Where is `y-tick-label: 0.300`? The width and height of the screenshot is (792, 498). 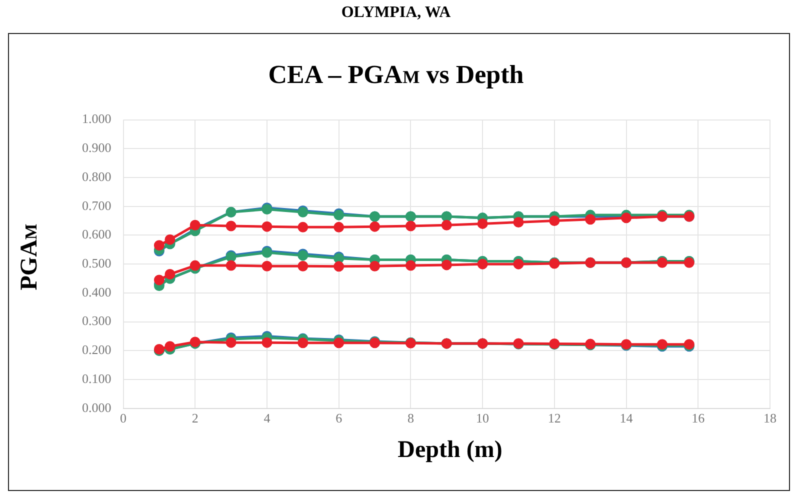
y-tick-label: 0.300 is located at coordinates (97, 320).